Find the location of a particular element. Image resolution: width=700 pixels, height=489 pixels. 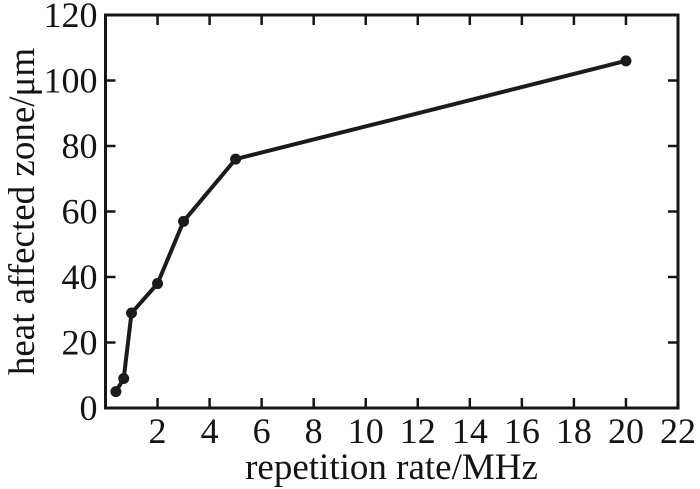

y-tick-label: 80 is located at coordinates (80, 146).